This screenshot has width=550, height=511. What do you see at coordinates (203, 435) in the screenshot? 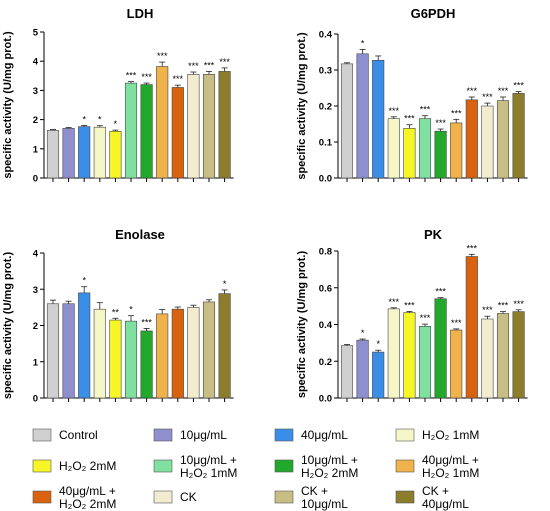
I see `legend-label: 10μg/mL` at bounding box center [203, 435].